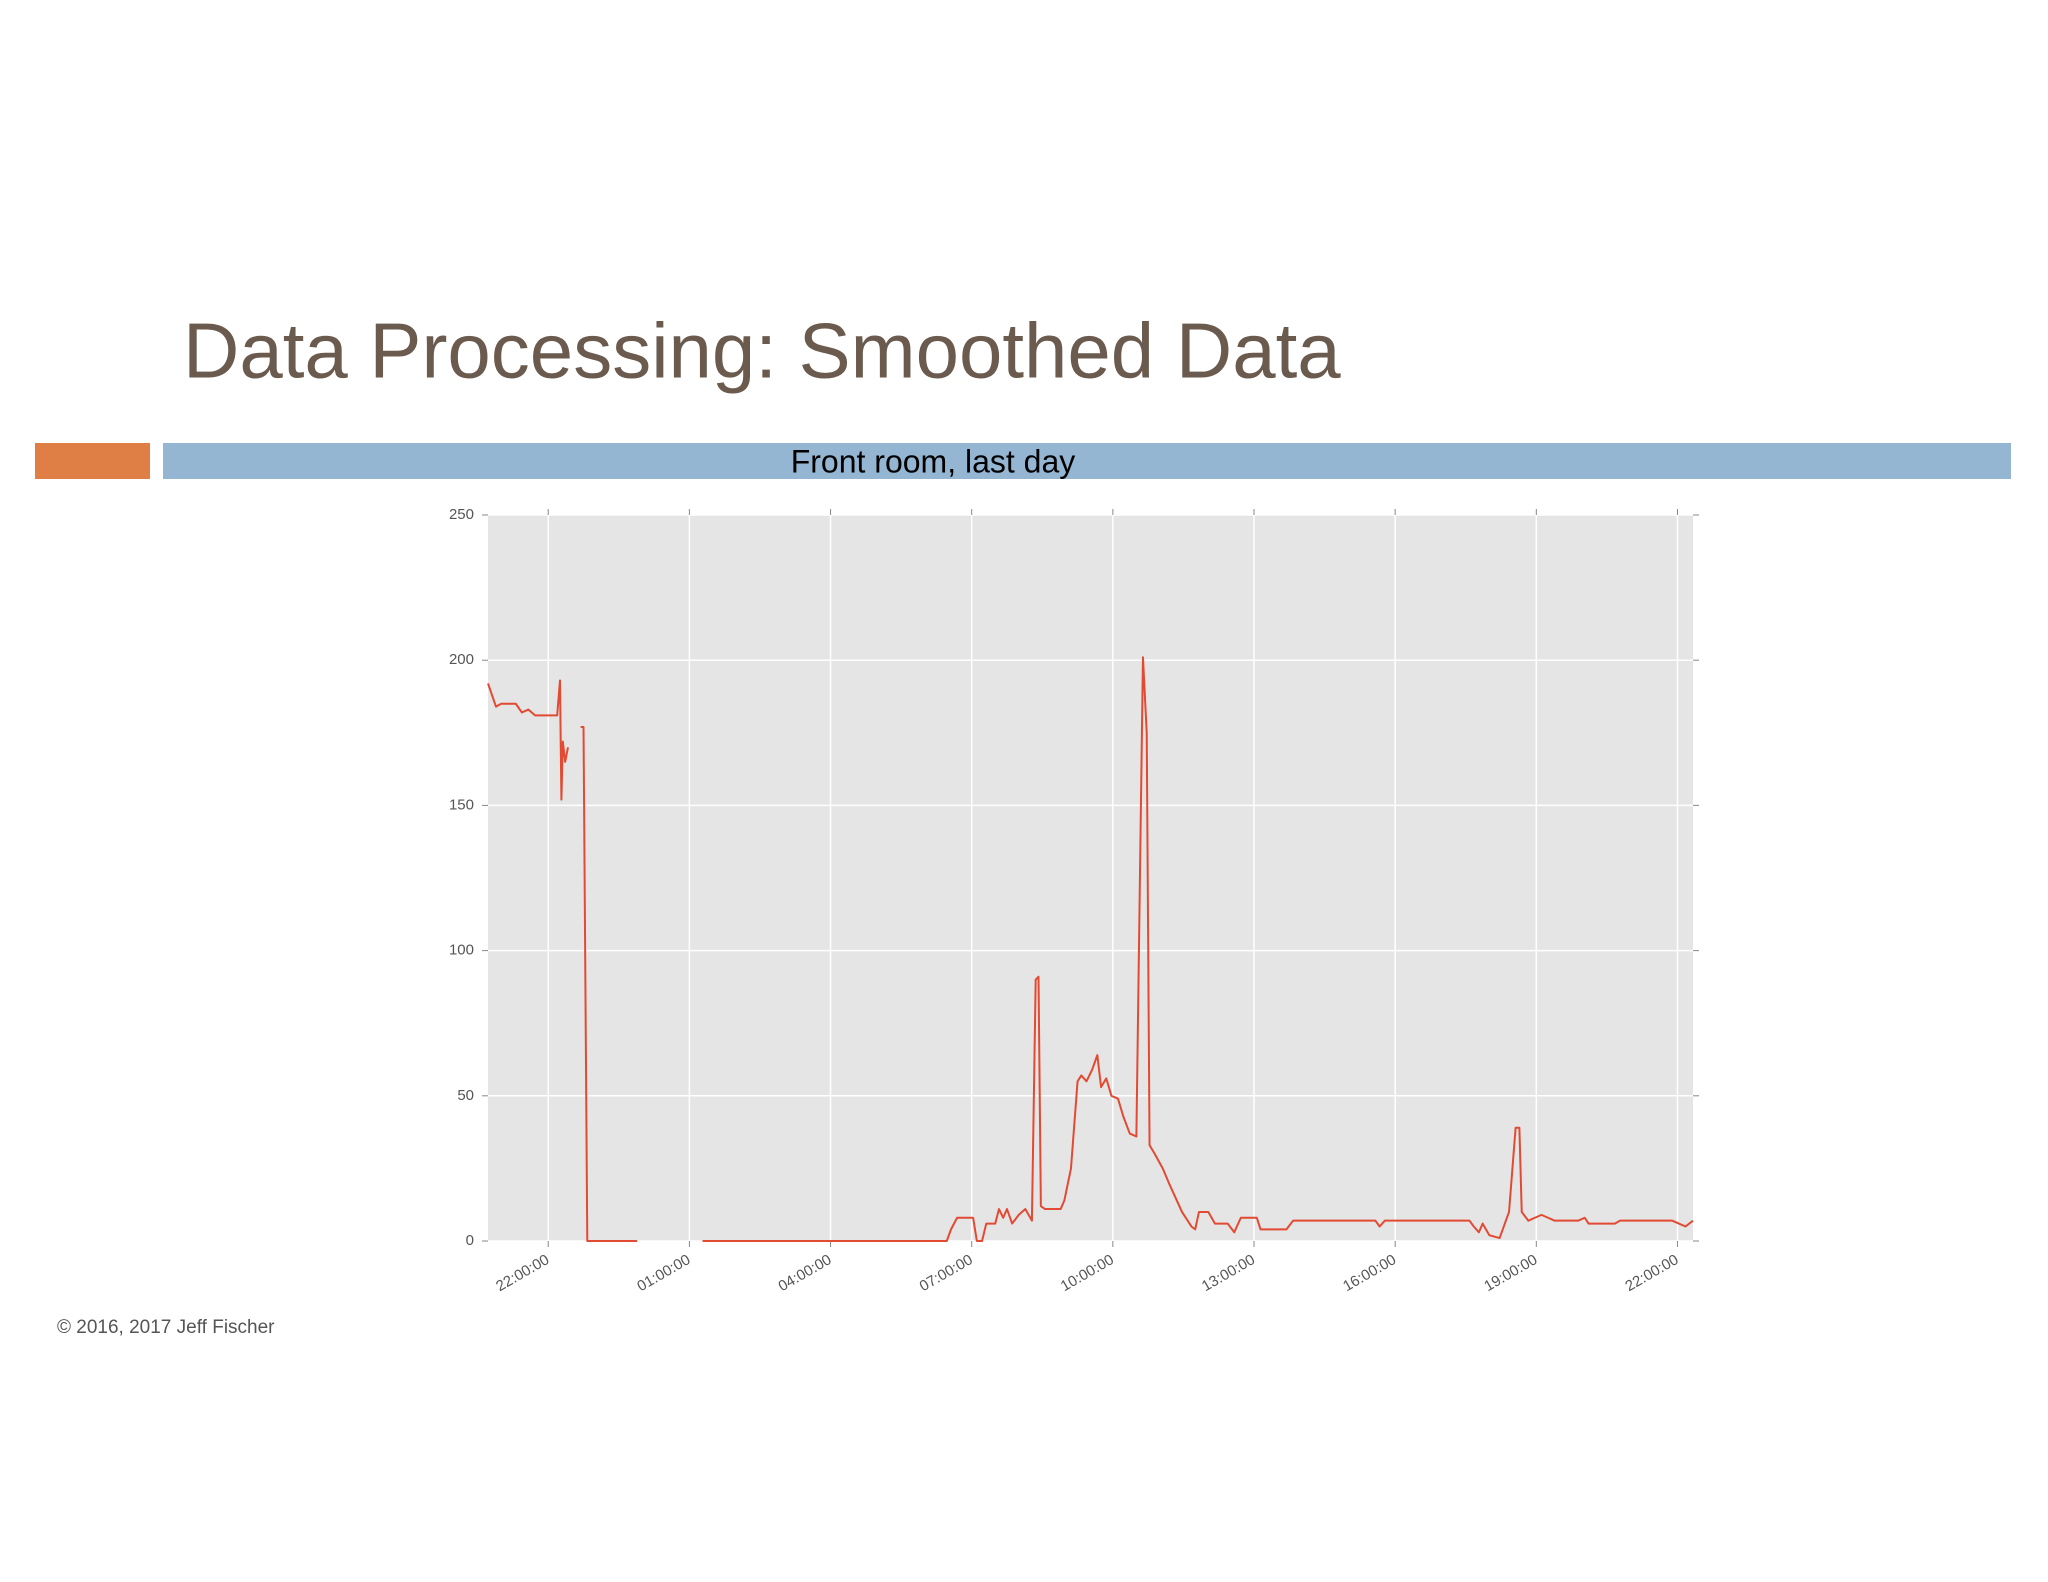 This screenshot has width=2048, height=1582. I want to click on chart-title: Front room, last day, so click(933, 461).